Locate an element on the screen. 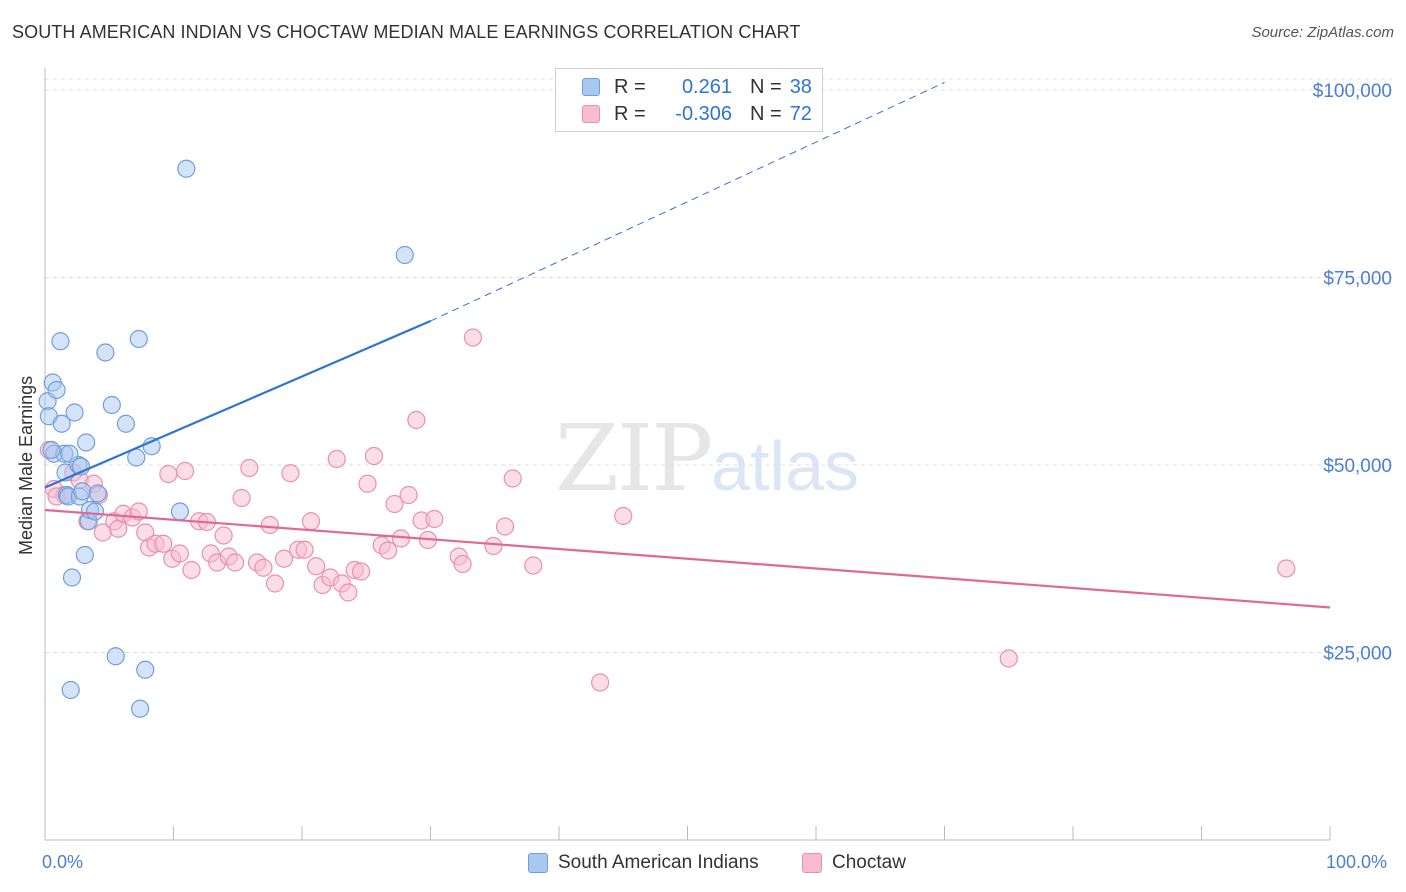 Image resolution: width=1406 pixels, height=892 pixels. trend-line-blue-extension is located at coordinates (687, 202).